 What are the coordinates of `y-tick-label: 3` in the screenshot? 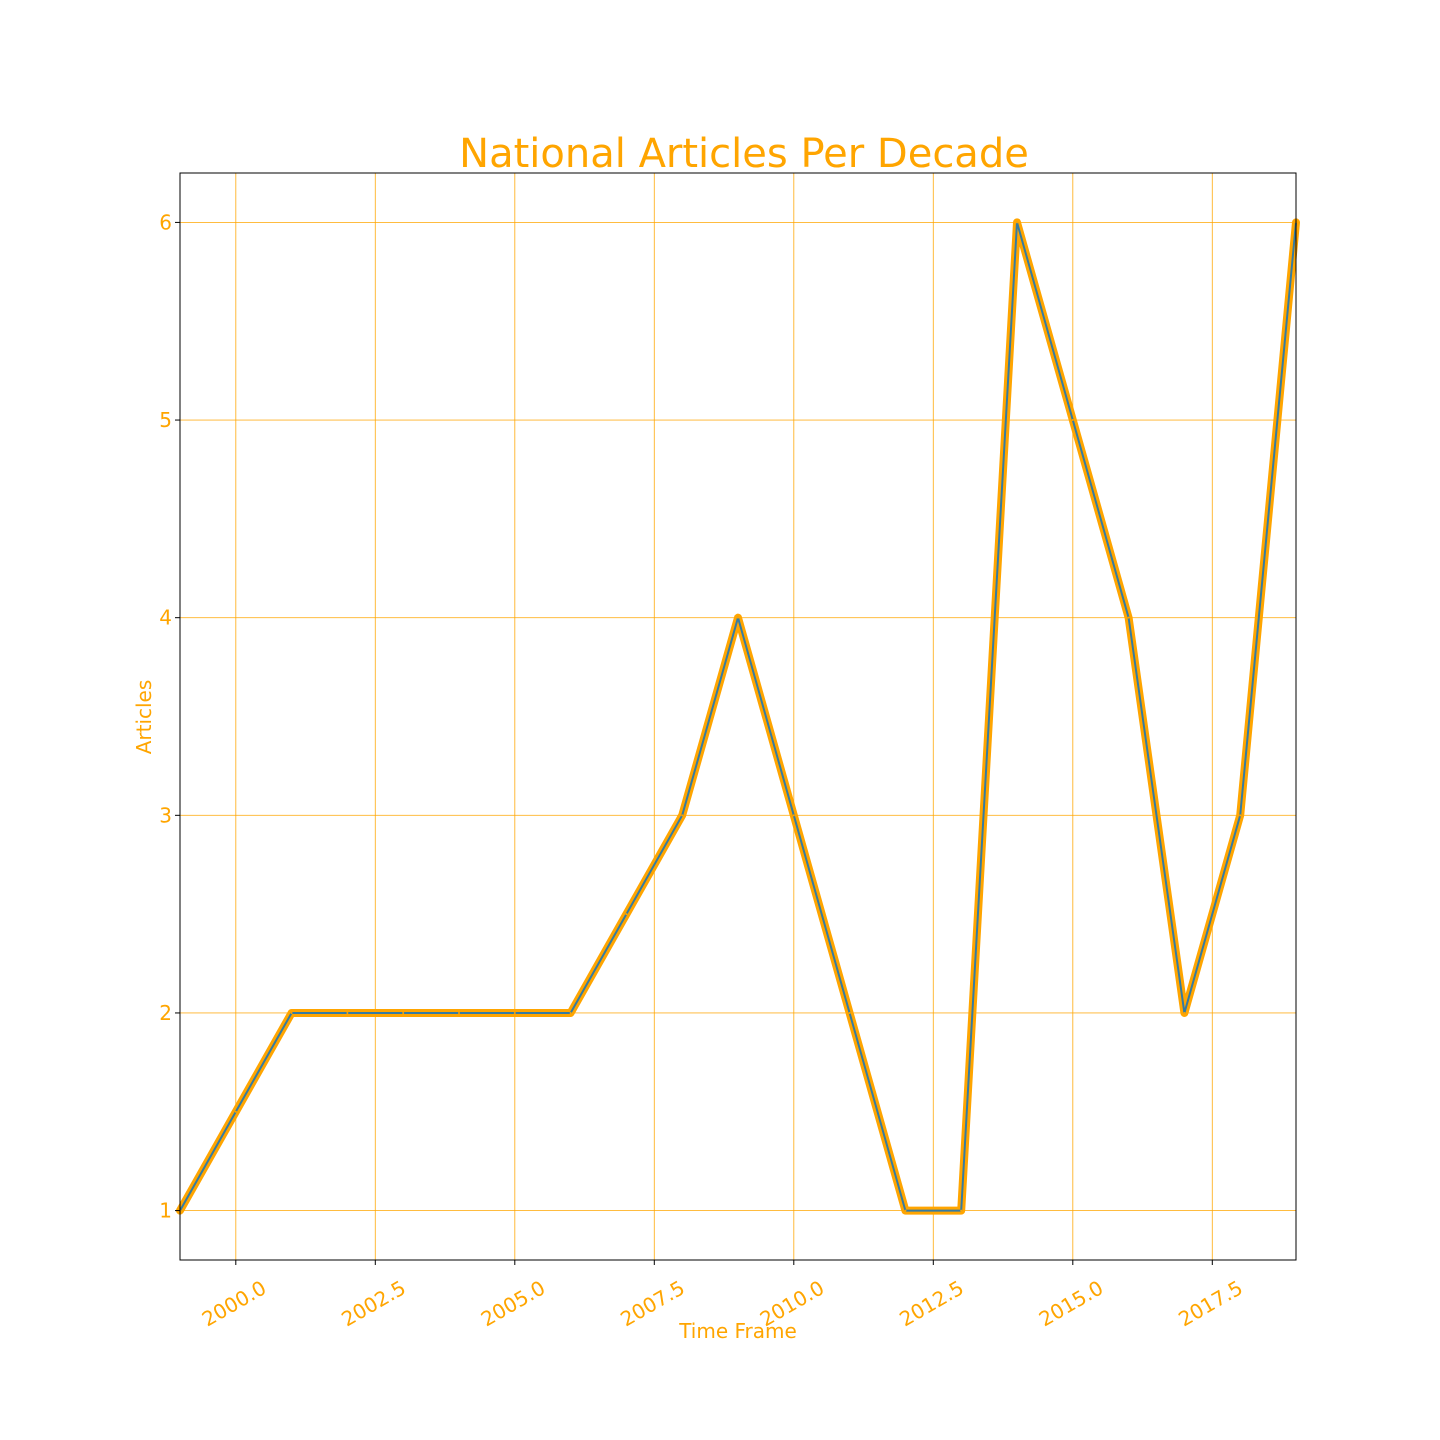 It's located at (165, 815).